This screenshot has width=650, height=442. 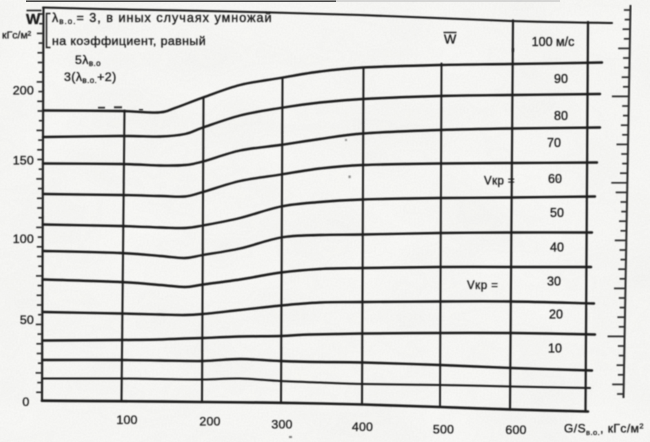 I want to click on svg-text:λв.о.= 3, в иных случаях умнож: λв.о.= 3, в иных случаях умножай, so click(x=162, y=18).